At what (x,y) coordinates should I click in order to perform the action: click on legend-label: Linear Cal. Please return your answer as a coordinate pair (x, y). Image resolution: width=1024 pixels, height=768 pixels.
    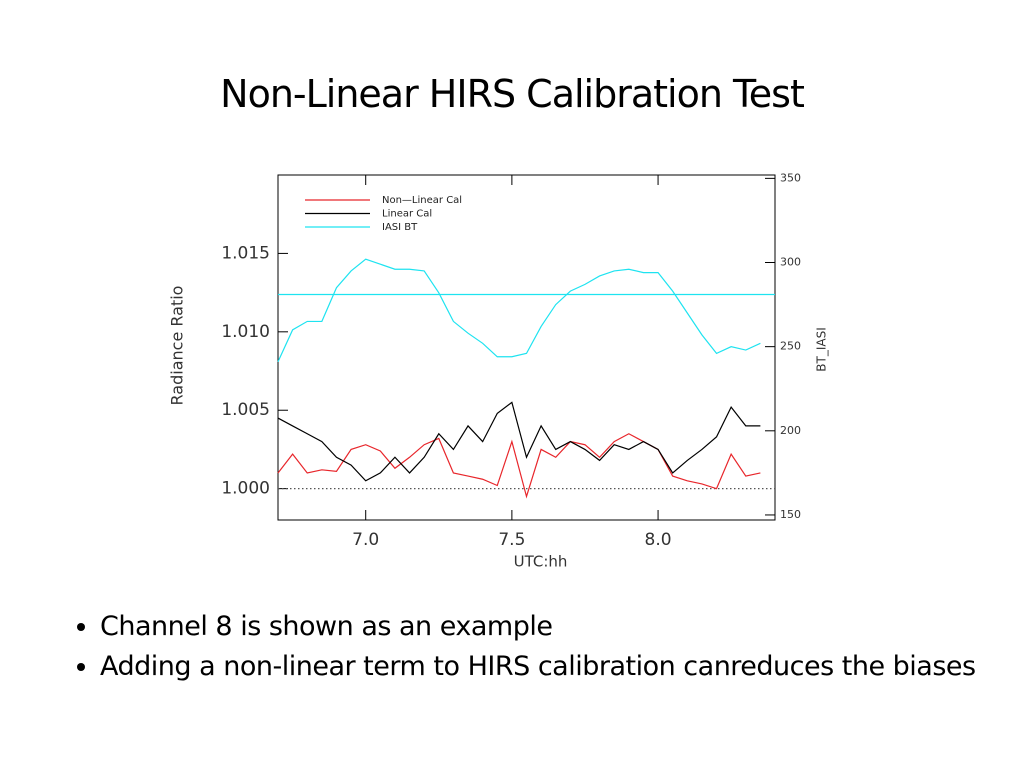
    Looking at the image, I should click on (407, 214).